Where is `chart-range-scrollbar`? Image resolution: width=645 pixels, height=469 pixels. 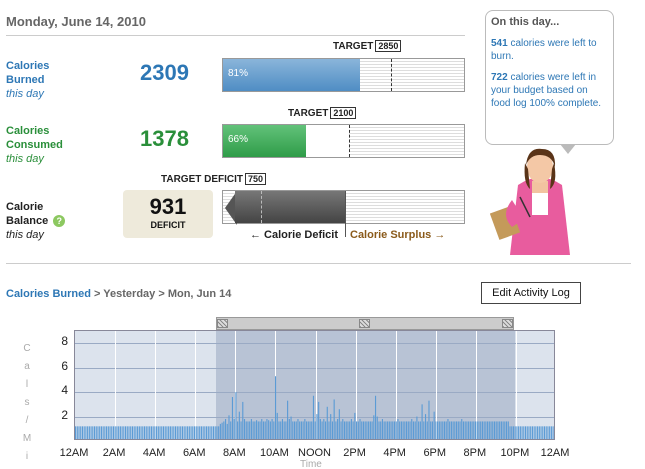
chart-range-scrollbar is located at coordinates (365, 323).